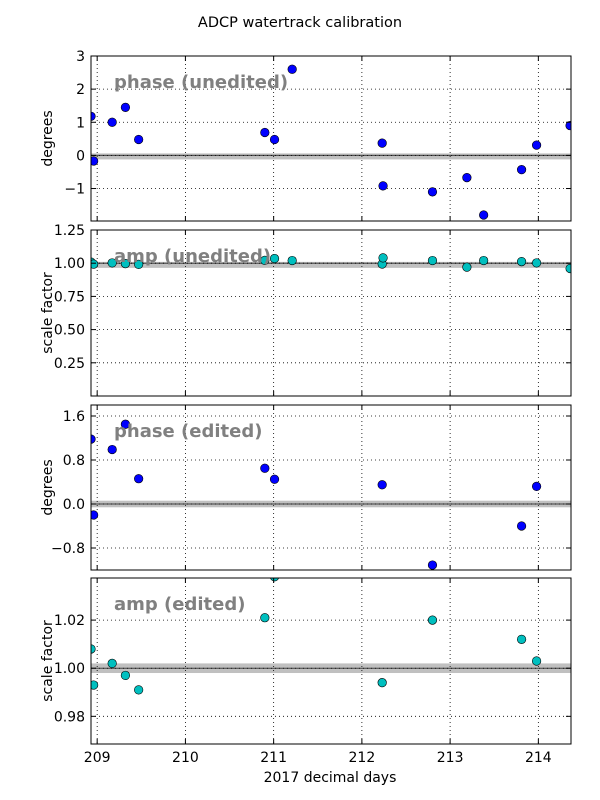 The image size is (600, 800). I want to click on y-tick-label: 1.6, so click(74, 417).